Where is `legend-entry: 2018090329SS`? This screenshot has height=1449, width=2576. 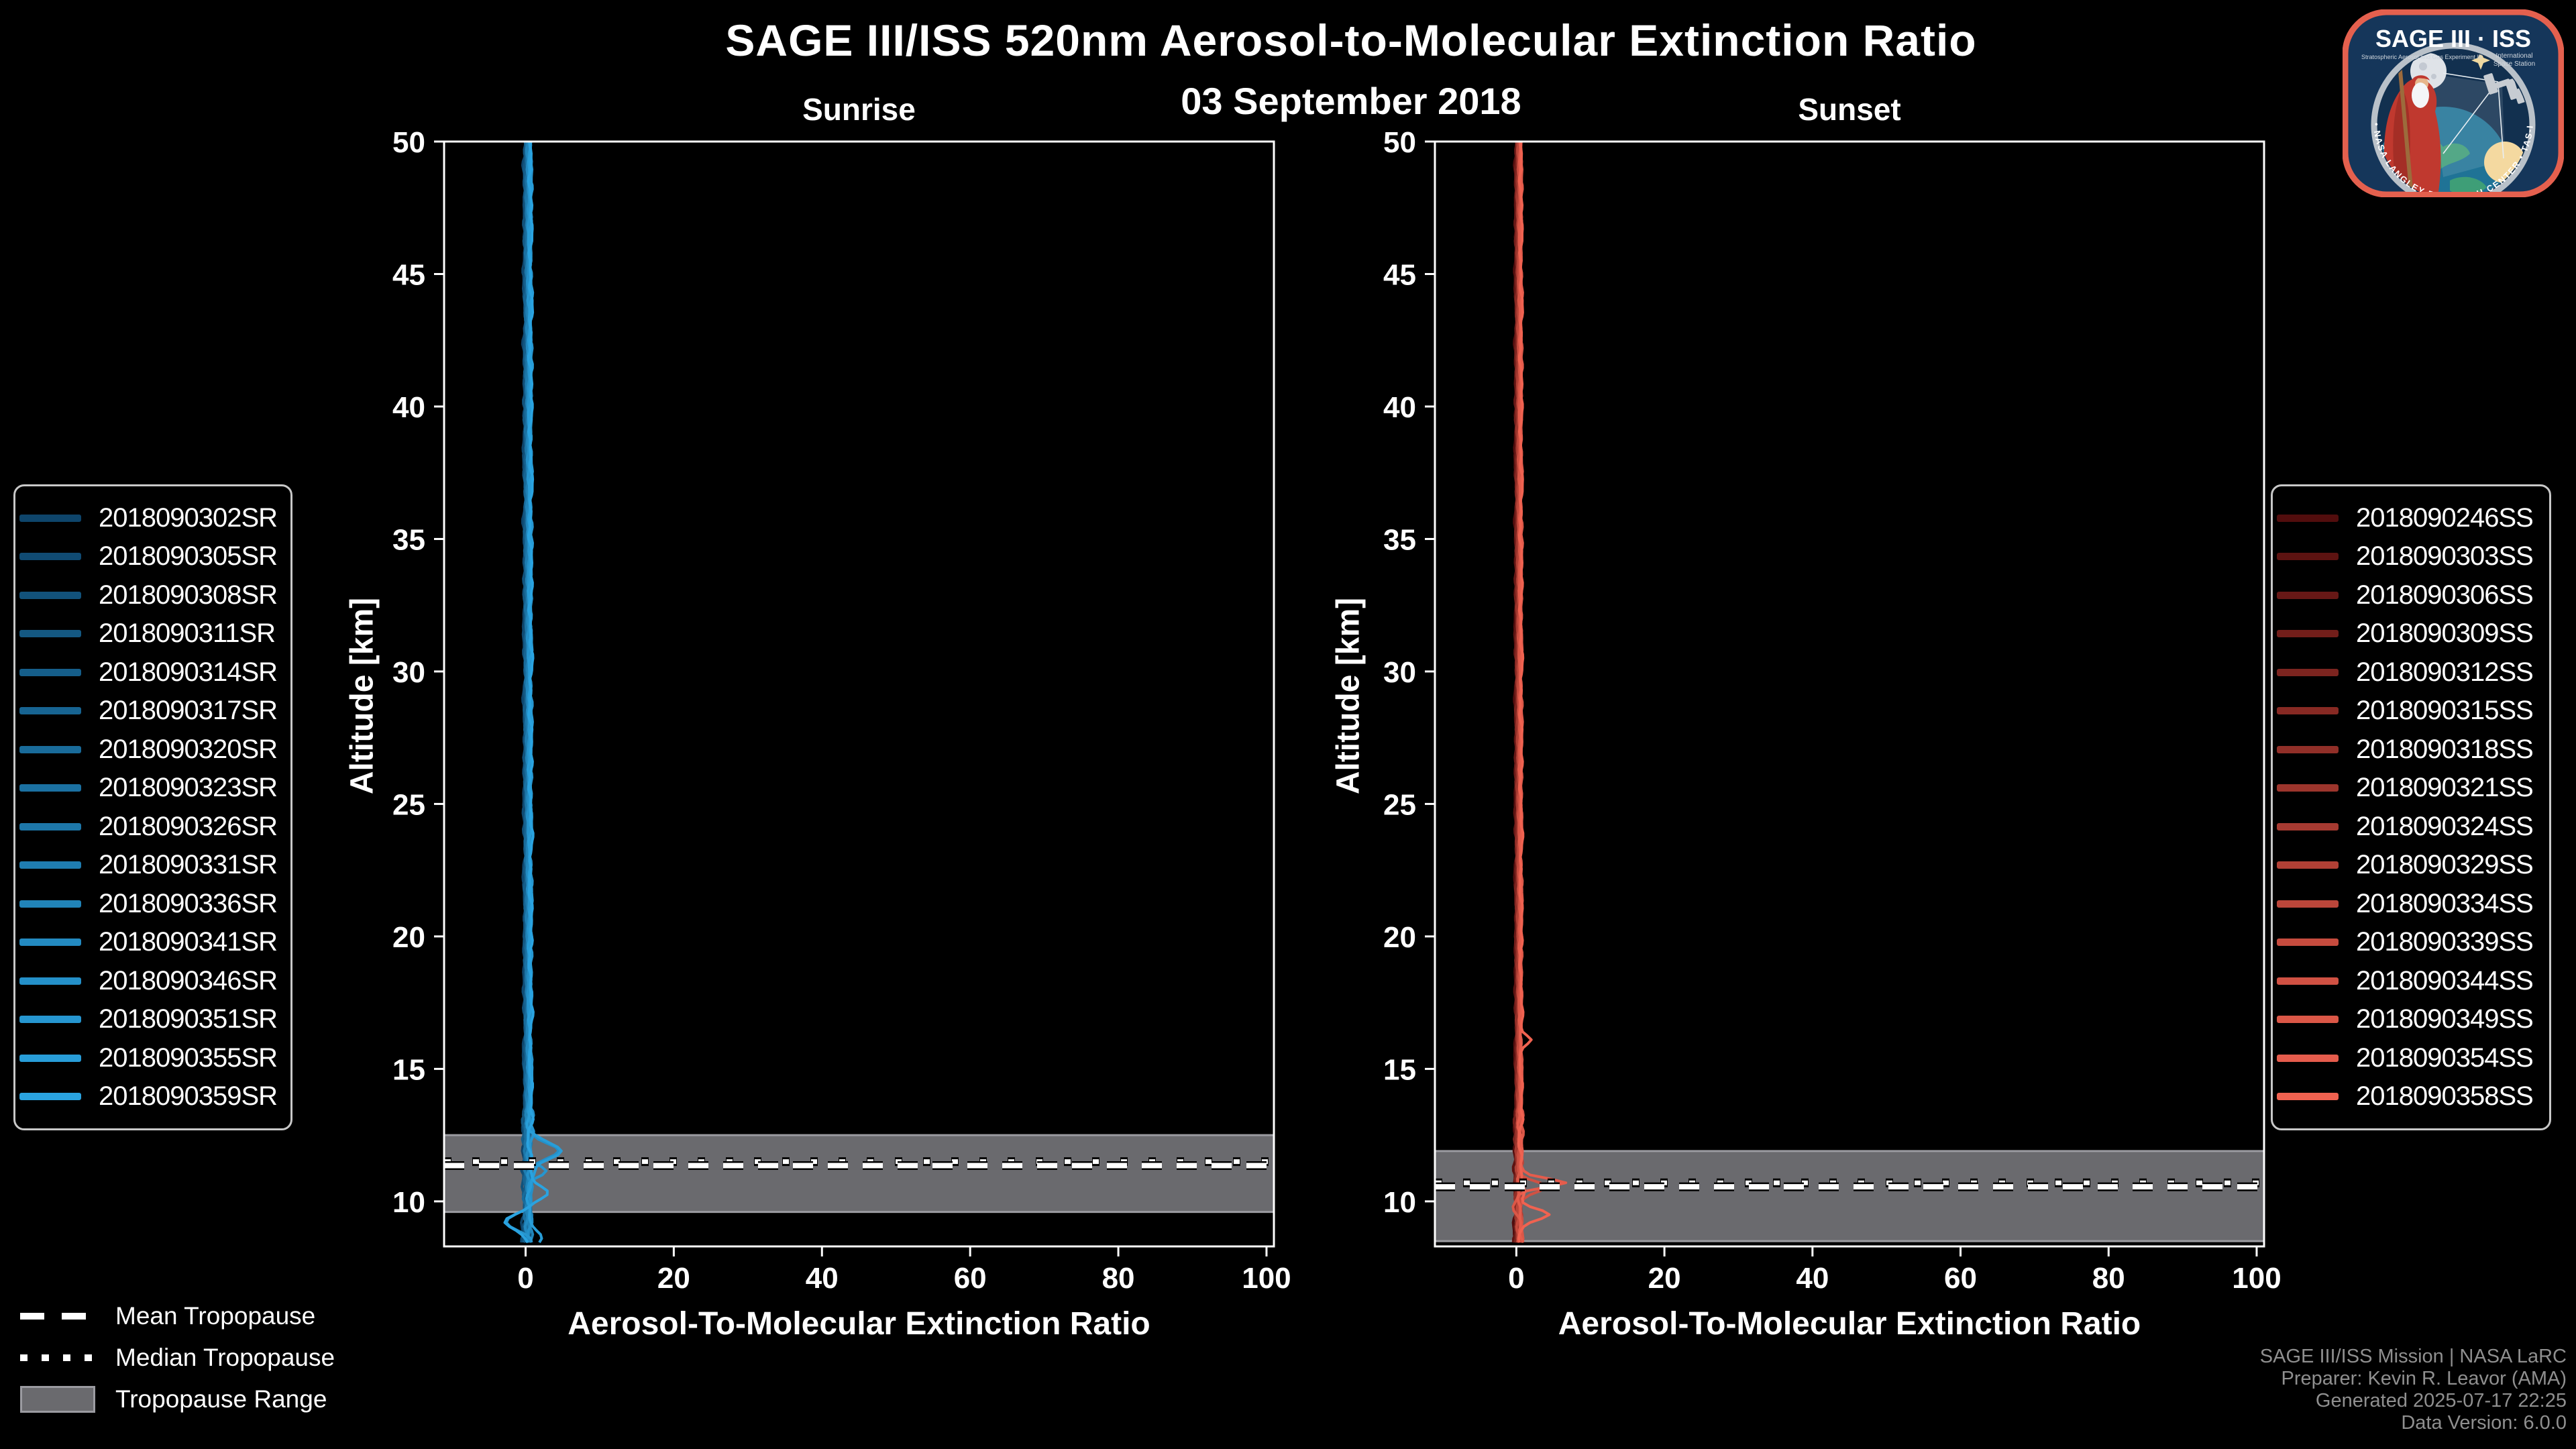
legend-entry: 2018090329SS is located at coordinates (2411, 865).